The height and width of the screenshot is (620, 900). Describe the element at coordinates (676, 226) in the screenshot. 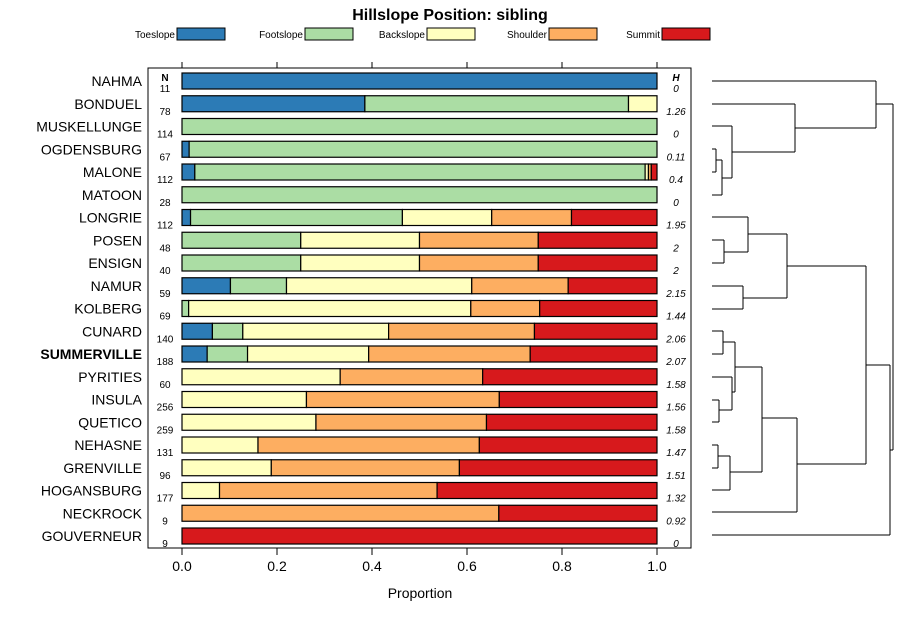

I see `row-h-value: 1.95` at that location.